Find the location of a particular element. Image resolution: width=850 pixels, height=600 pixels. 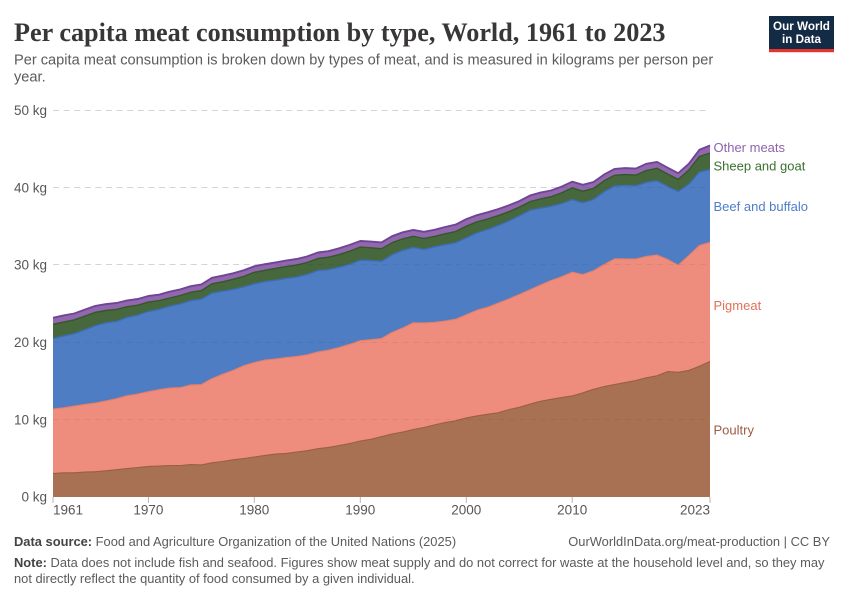

svg-text: Our World is located at coordinates (801, 26).